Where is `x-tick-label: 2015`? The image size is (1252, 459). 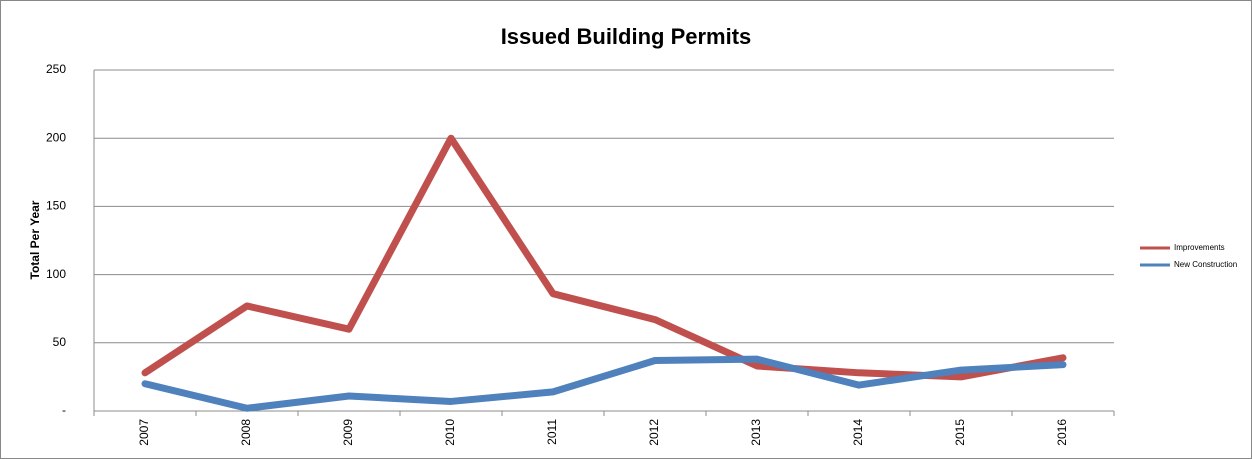 x-tick-label: 2015 is located at coordinates (960, 432).